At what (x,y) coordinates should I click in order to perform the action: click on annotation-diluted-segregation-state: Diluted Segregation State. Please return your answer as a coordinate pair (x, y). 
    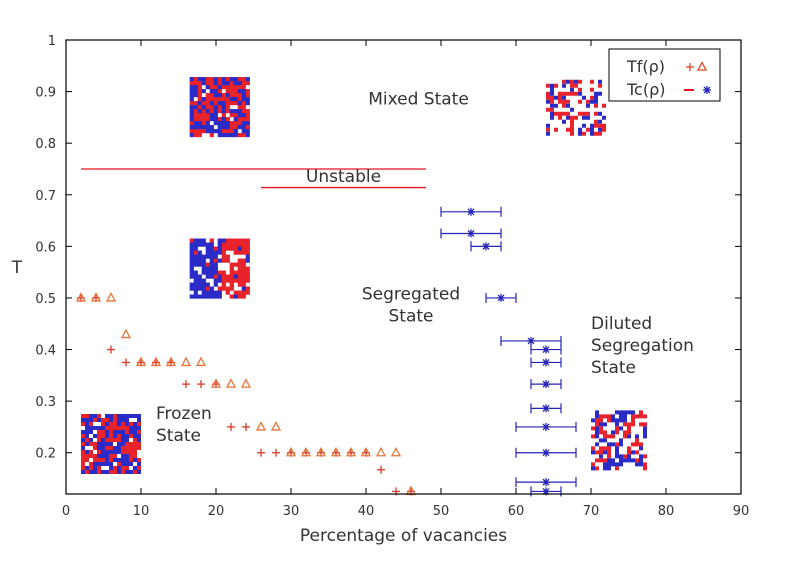
    Looking at the image, I should click on (642, 346).